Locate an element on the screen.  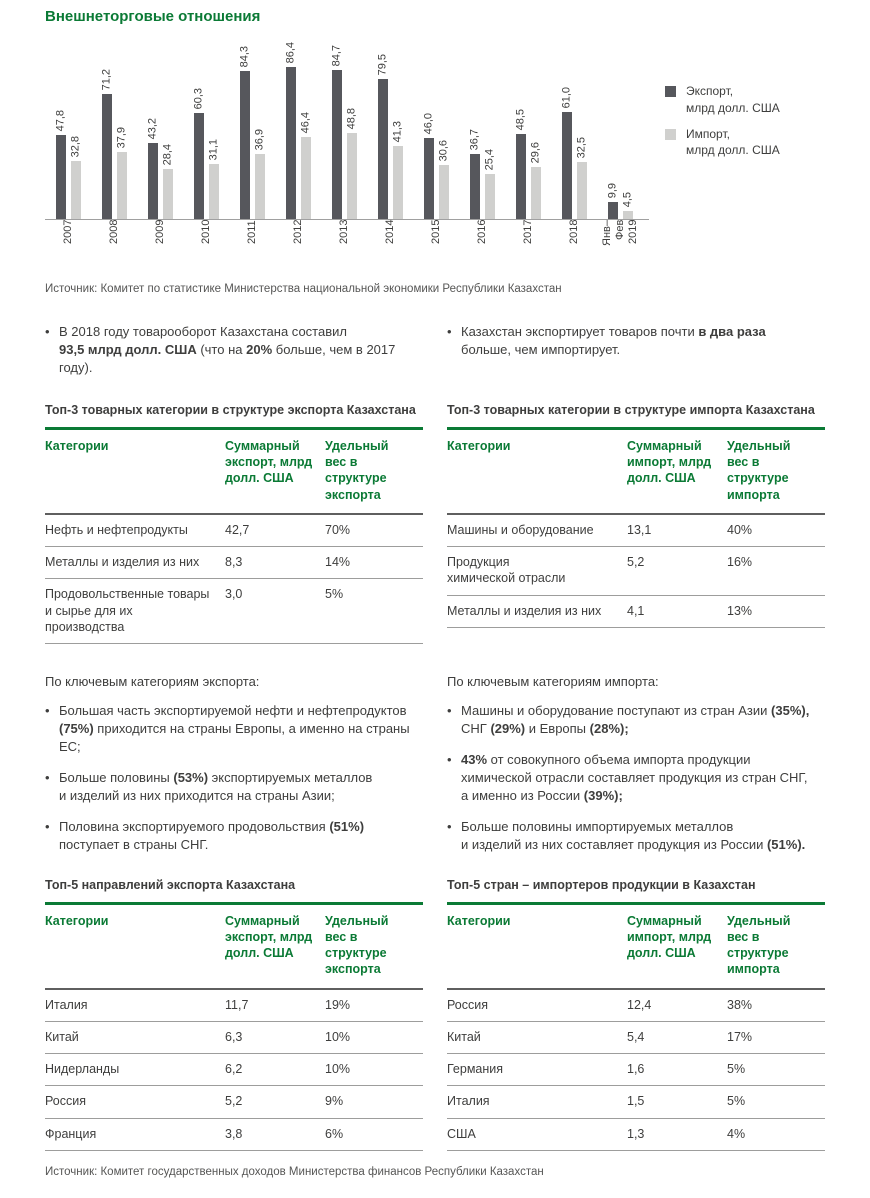
bar-group: 36,7 25,4 is located at coordinates (482, 125).